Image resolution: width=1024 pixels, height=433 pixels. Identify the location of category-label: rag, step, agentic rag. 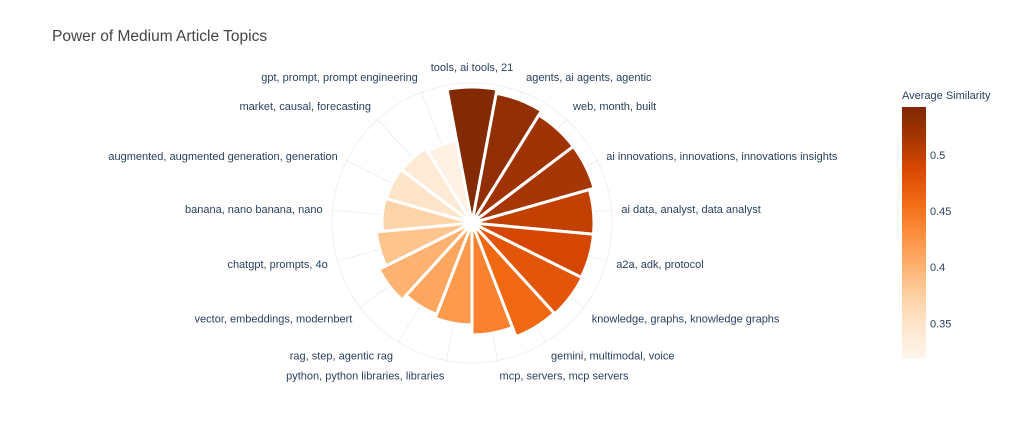
(341, 357).